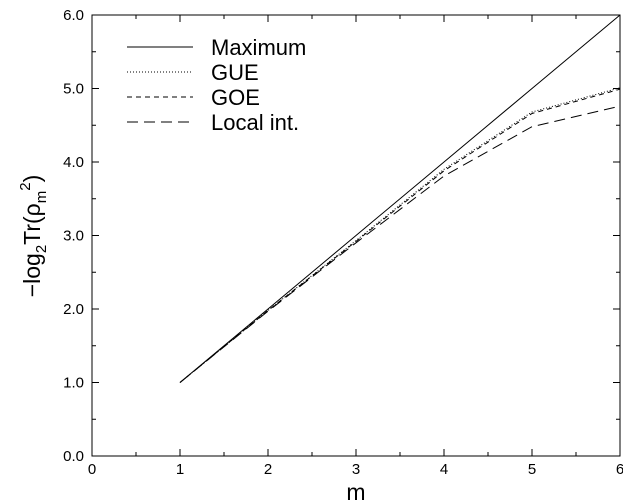 This screenshot has width=623, height=504. Describe the element at coordinates (235, 72) in the screenshot. I see `legend-label-gue: GUE` at that location.